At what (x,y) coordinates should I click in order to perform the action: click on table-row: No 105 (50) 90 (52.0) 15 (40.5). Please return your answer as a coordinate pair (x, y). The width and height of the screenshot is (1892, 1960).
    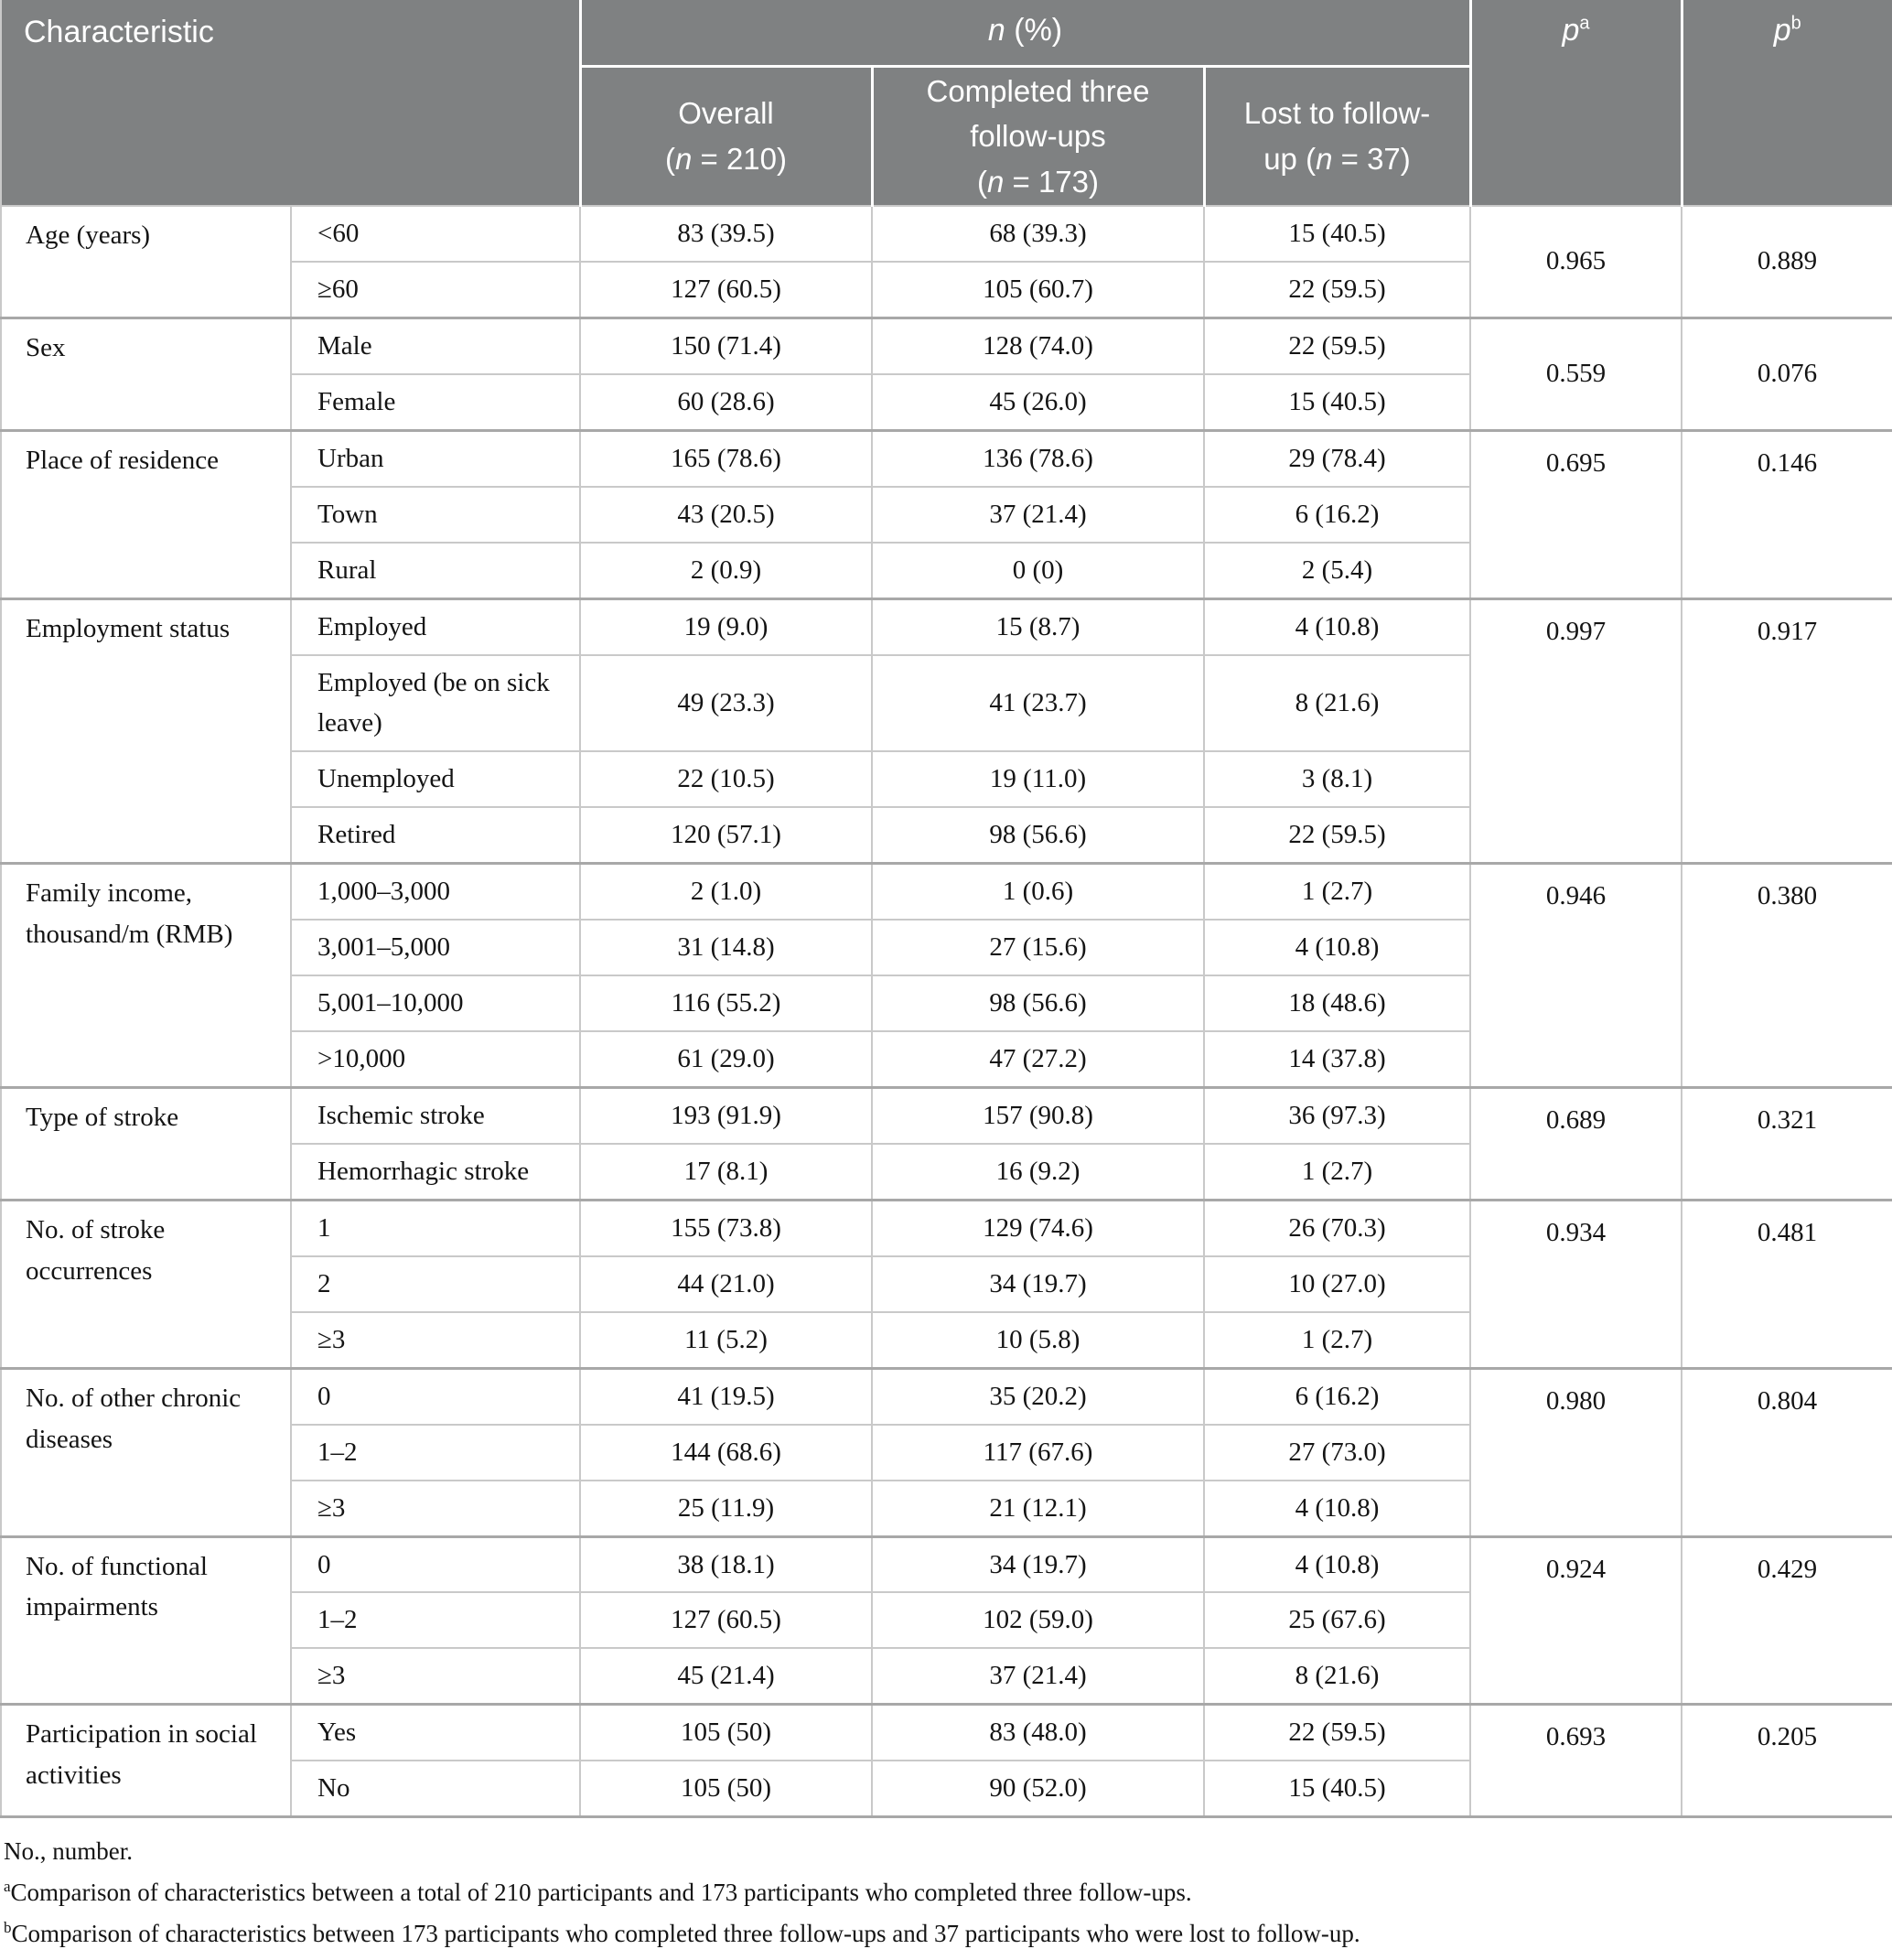
    Looking at the image, I should click on (946, 1788).